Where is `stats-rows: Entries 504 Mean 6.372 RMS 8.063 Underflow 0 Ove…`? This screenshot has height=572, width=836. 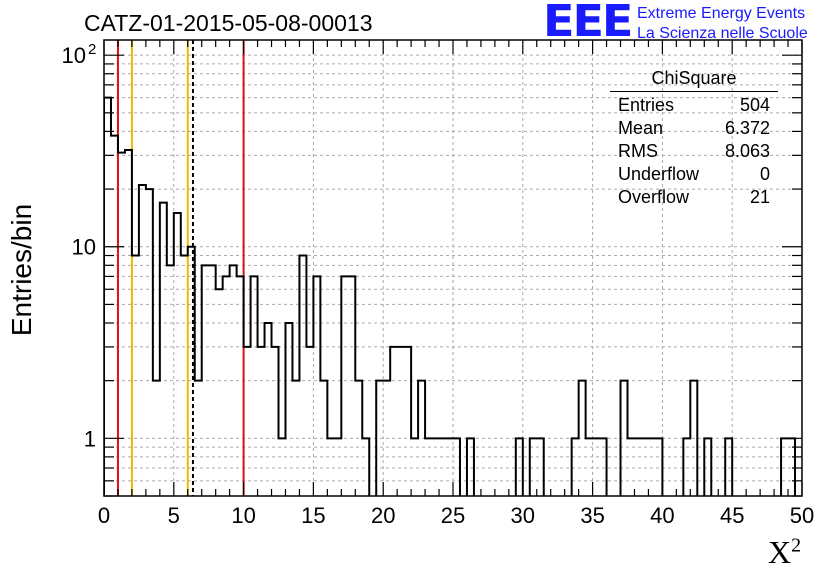
stats-rows: Entries 504 Mean 6.372 RMS 8.063 Underflow 0 Ove… is located at coordinates (694, 151).